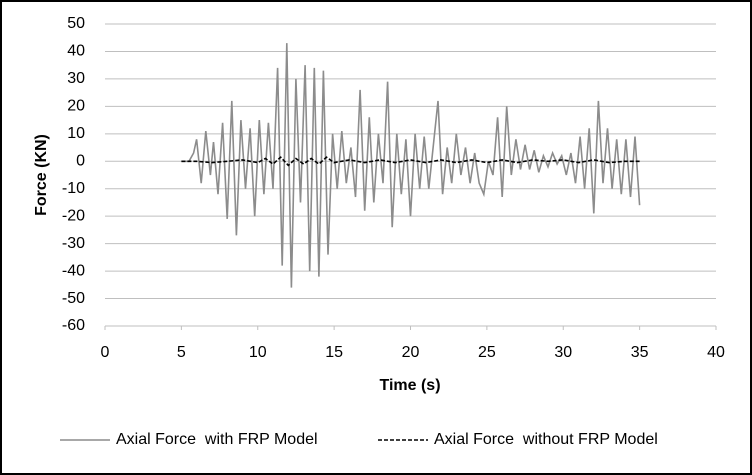  I want to click on x-tick-label: 30, so click(563, 352).